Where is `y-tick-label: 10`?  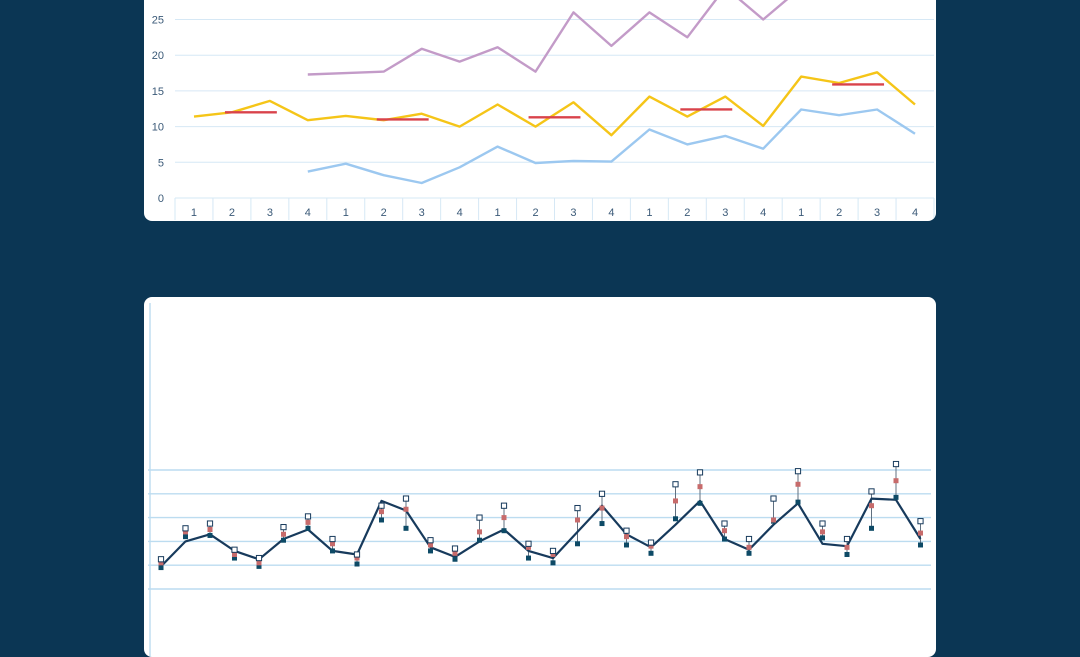 y-tick-label: 10 is located at coordinates (158, 128).